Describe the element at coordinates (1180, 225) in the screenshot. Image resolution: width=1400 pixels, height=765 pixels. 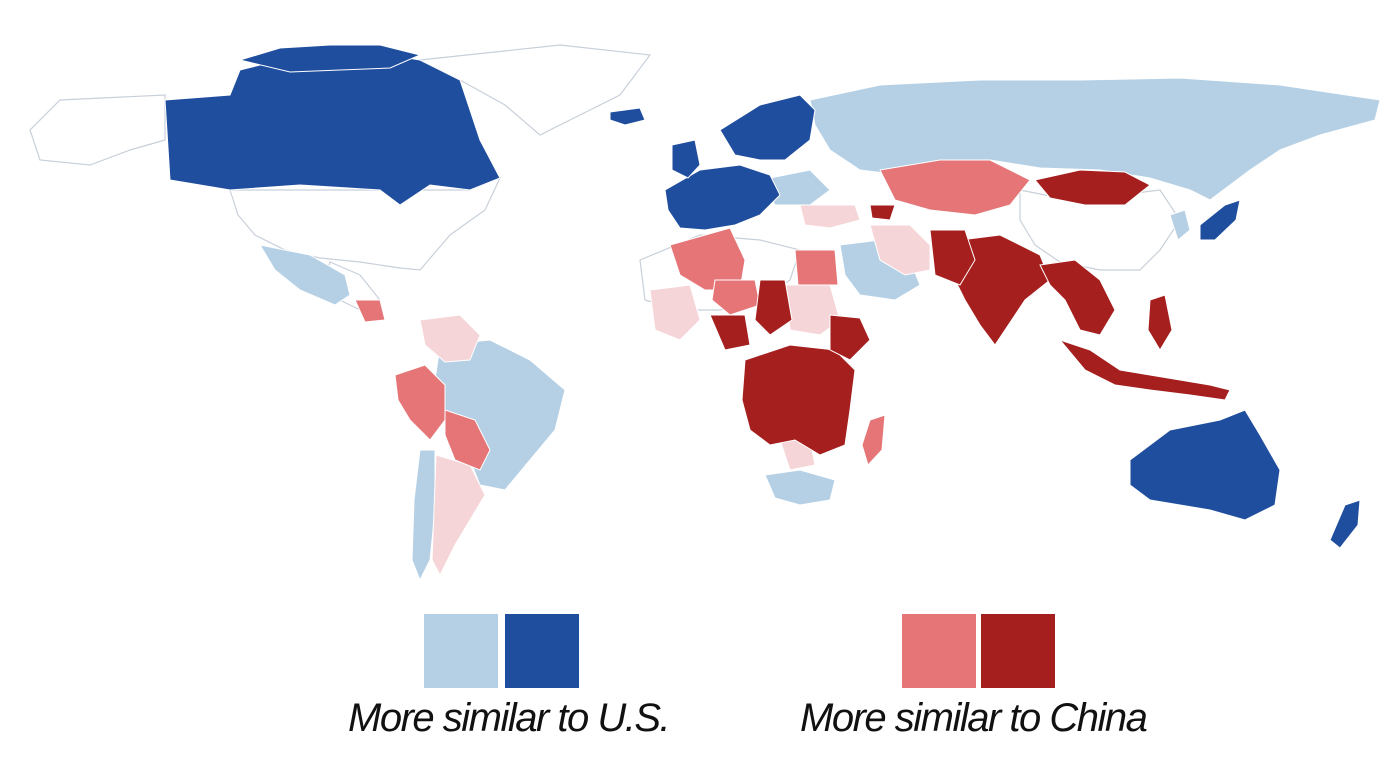
I see `korea-region` at that location.